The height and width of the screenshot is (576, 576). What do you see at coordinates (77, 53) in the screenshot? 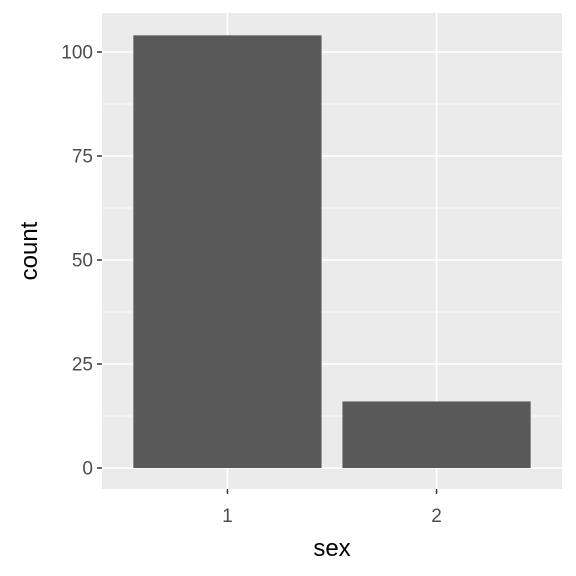
I see `y-tick-label: 100` at bounding box center [77, 53].